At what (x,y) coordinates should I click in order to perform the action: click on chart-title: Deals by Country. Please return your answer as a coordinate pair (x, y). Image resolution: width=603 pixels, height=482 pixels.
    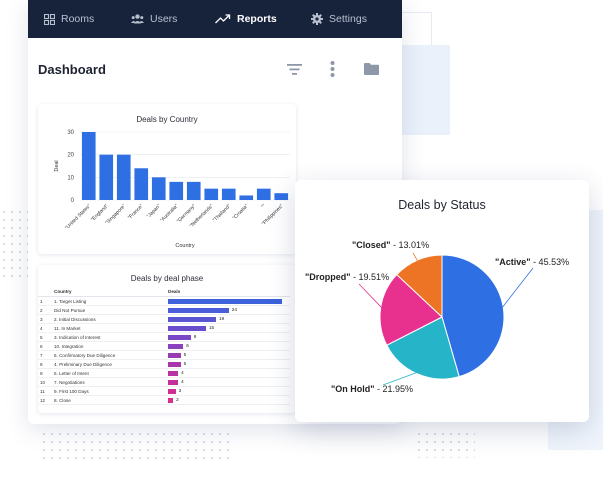
    Looking at the image, I should click on (167, 119).